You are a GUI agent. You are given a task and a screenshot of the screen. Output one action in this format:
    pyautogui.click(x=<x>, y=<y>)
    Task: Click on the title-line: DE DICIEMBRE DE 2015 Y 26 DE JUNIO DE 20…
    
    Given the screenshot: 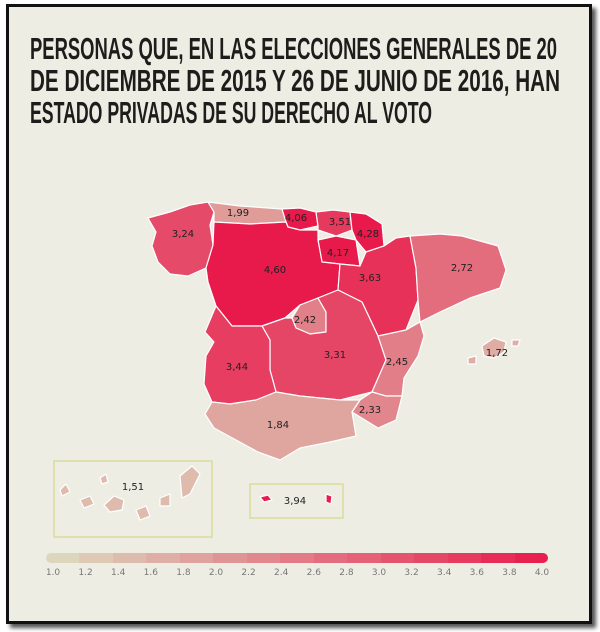 What is the action you would take?
    pyautogui.click(x=295, y=80)
    